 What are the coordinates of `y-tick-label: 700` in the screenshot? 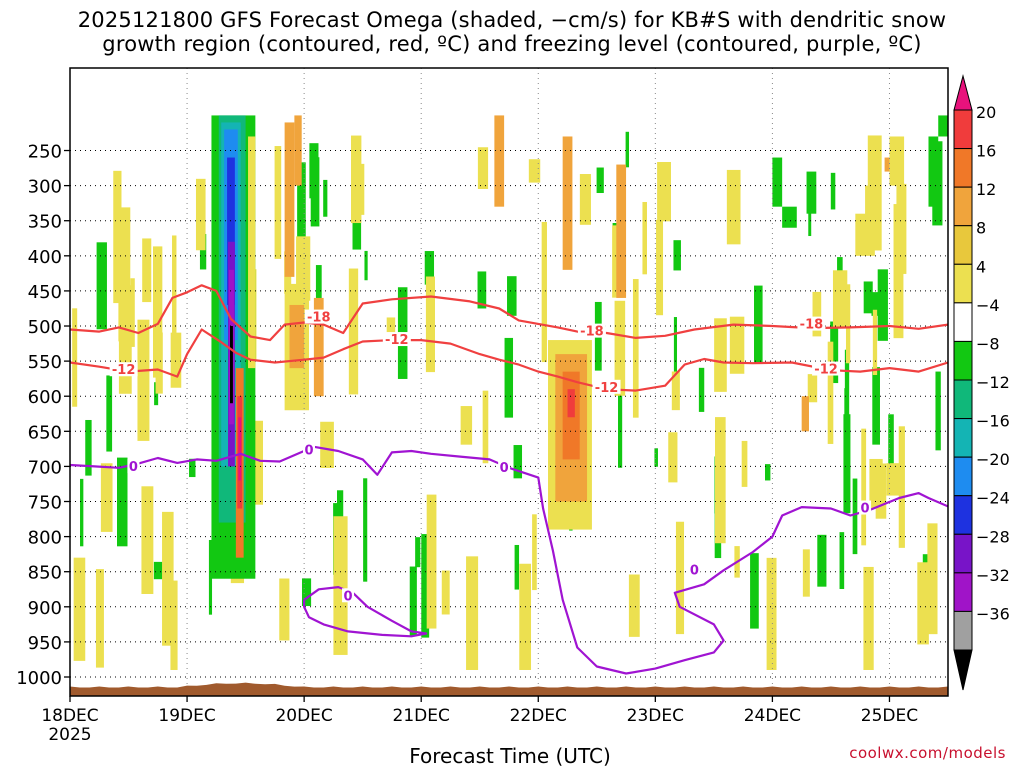 It's located at (45, 467).